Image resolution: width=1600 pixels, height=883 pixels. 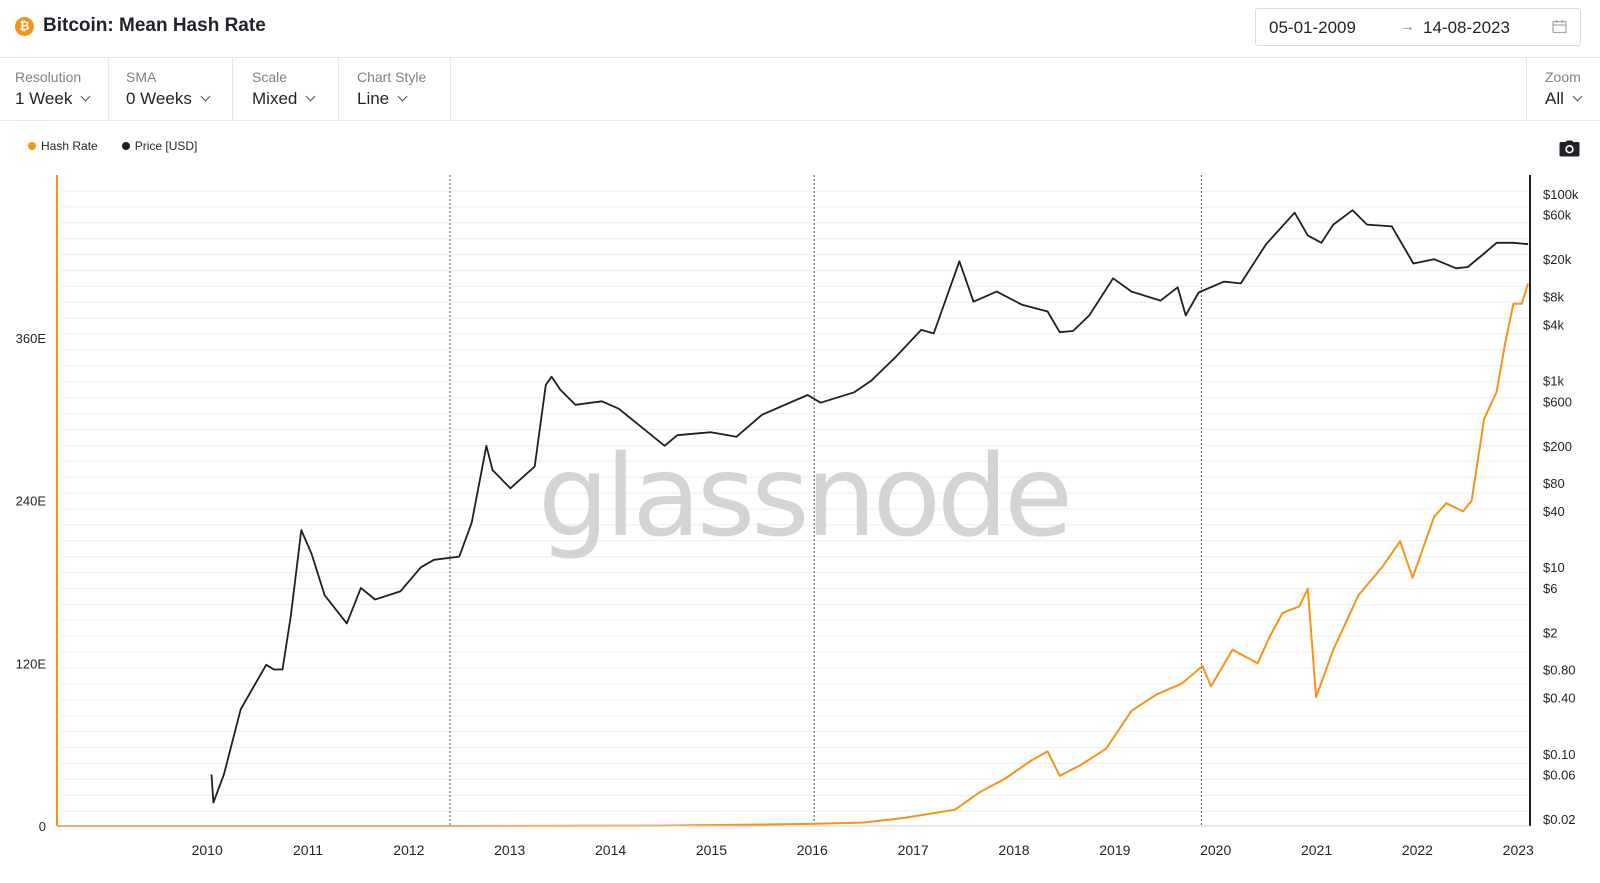 What do you see at coordinates (1417, 850) in the screenshot?
I see `x-tick-label: 2022` at bounding box center [1417, 850].